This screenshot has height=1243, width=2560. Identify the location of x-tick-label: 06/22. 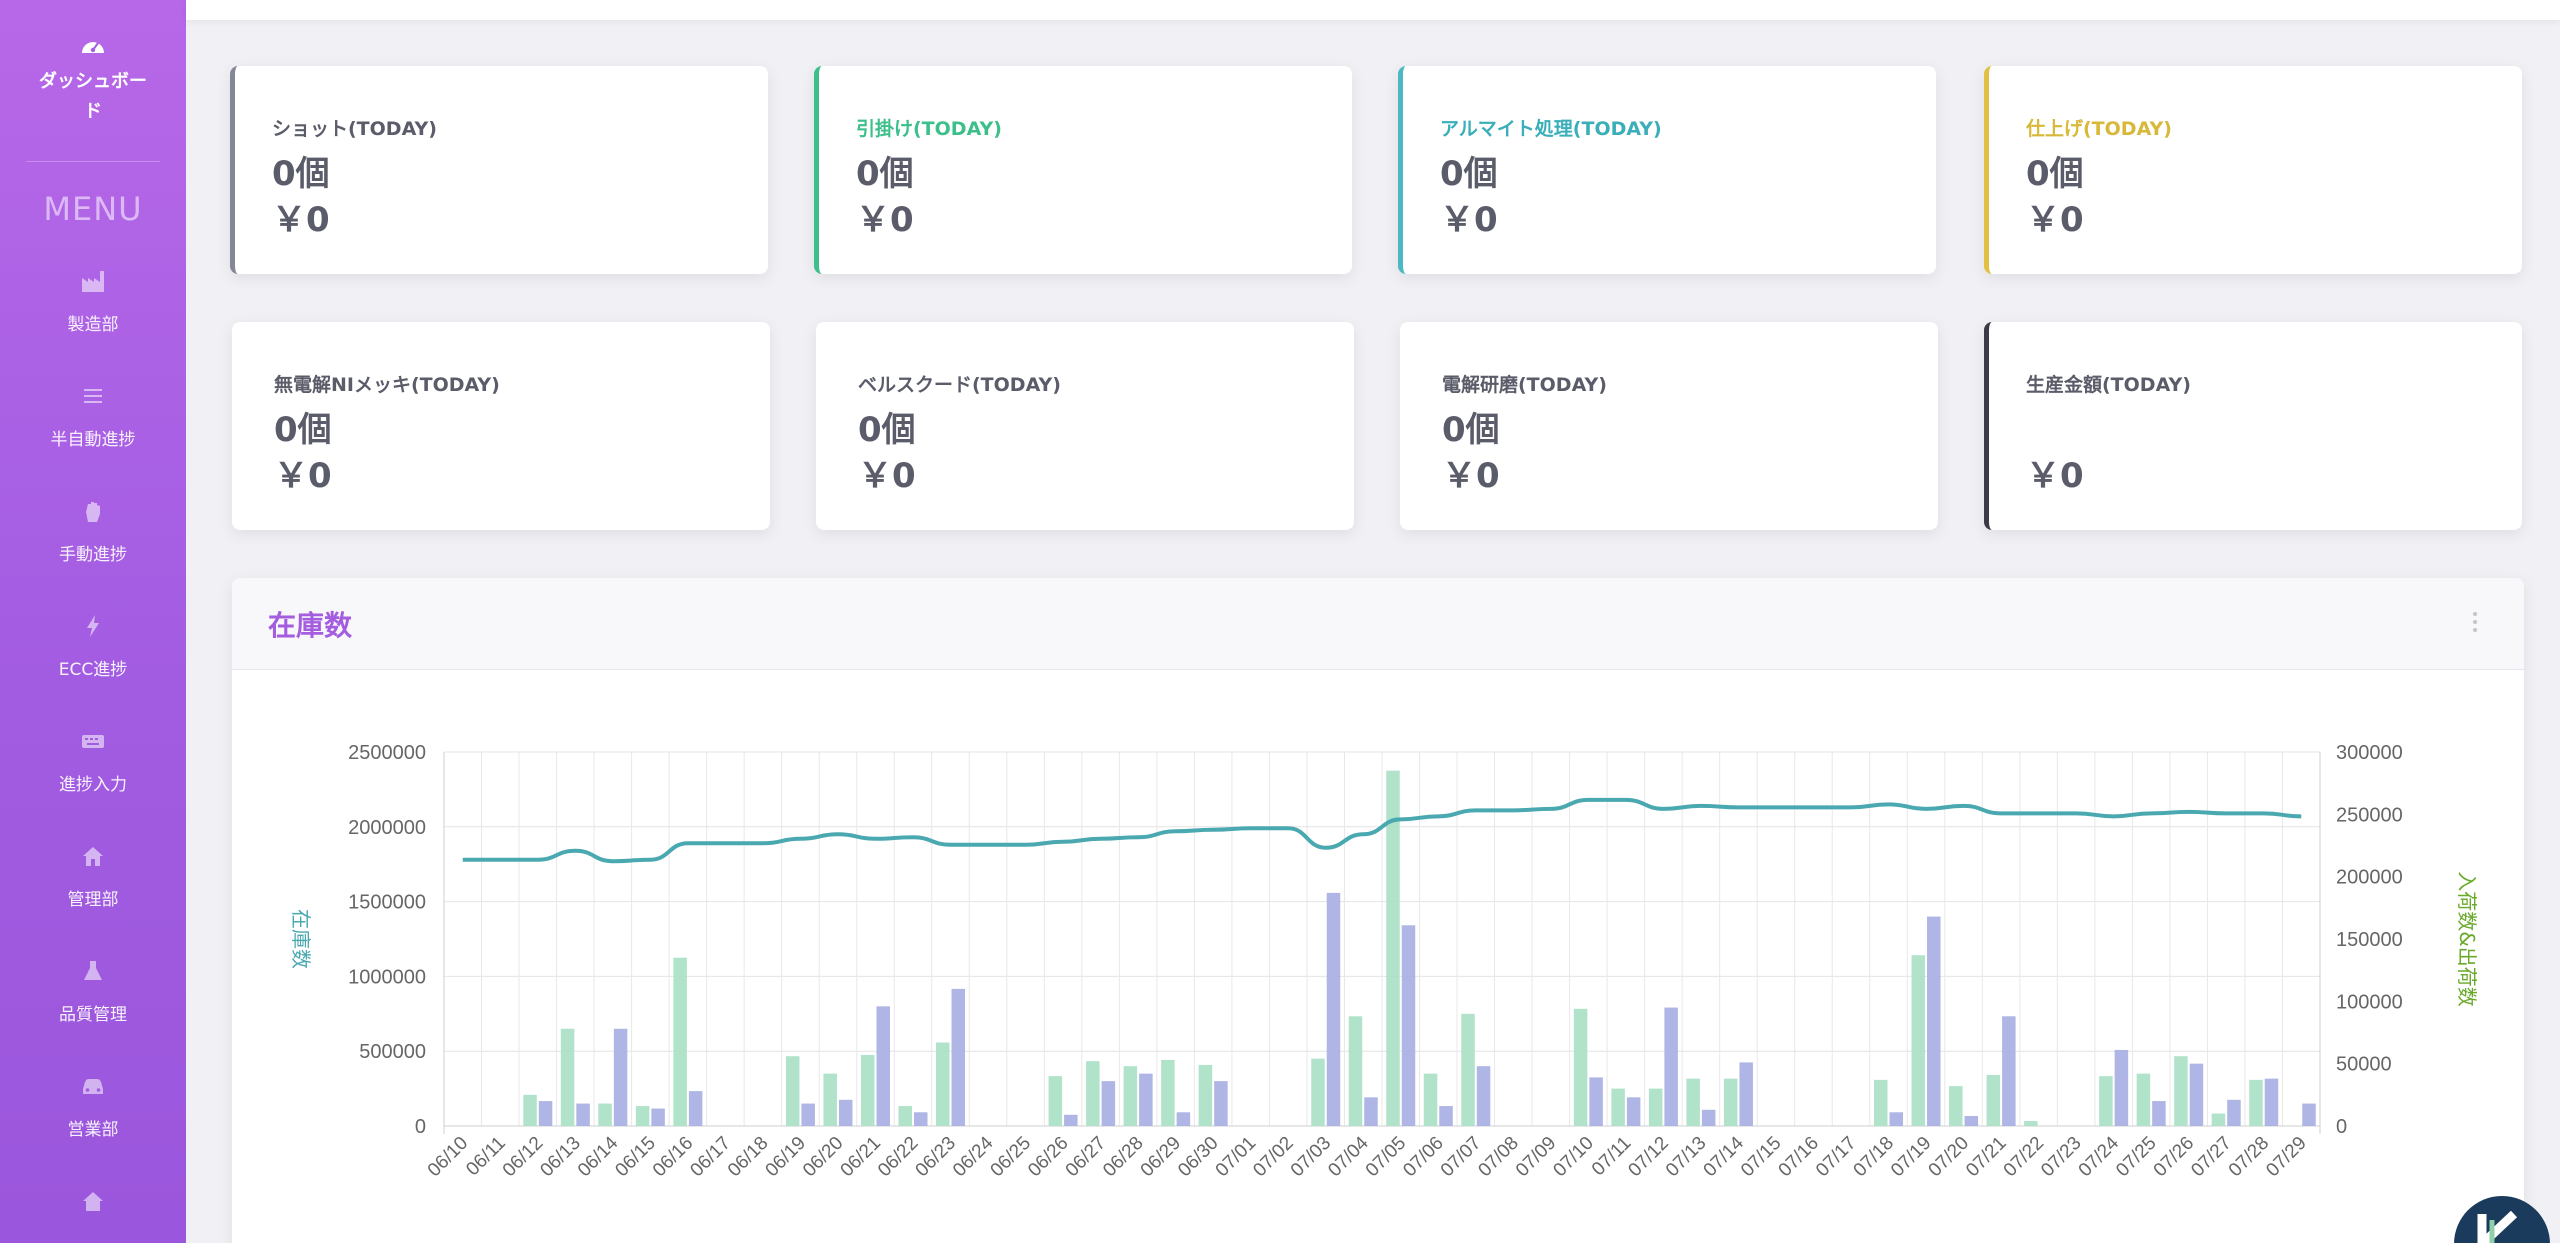
(898, 1157).